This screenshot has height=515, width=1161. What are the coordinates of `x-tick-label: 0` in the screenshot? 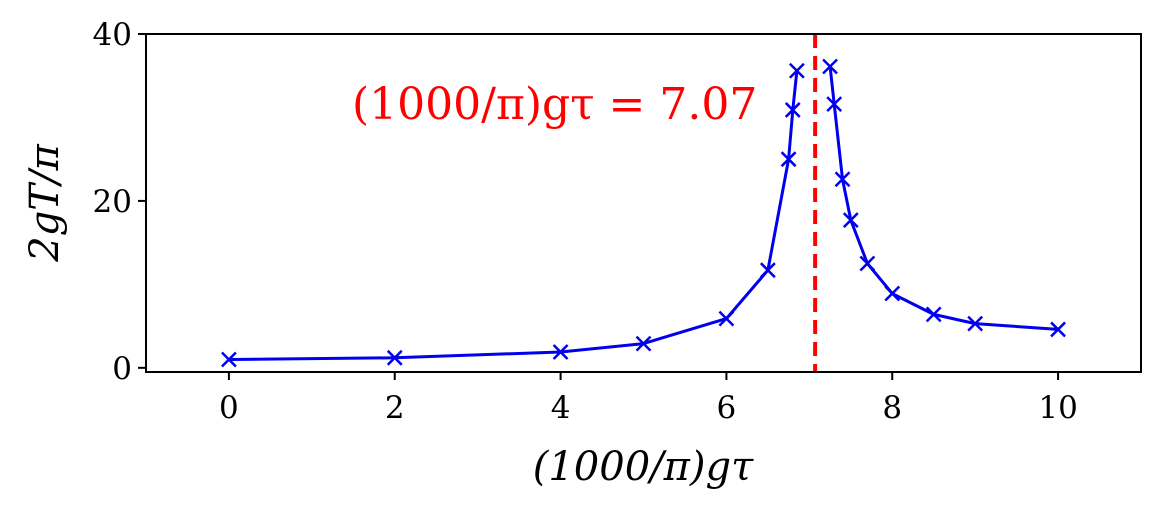 It's located at (229, 408).